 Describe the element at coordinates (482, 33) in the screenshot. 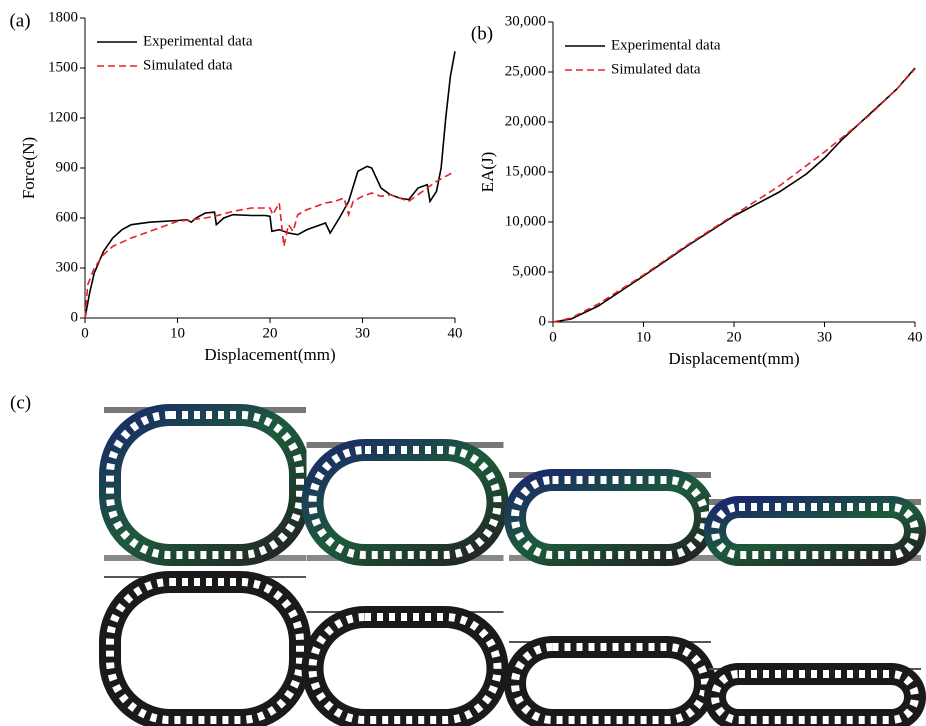

I see `panel-label: (b)` at that location.